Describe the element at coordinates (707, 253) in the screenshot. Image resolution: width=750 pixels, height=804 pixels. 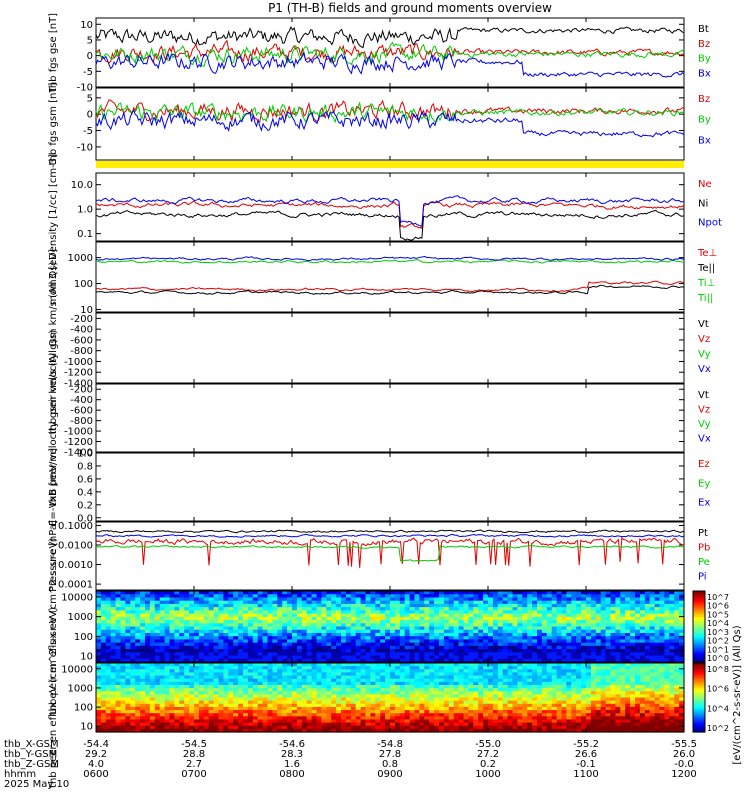
I see `legend-te: Te⊥` at that location.